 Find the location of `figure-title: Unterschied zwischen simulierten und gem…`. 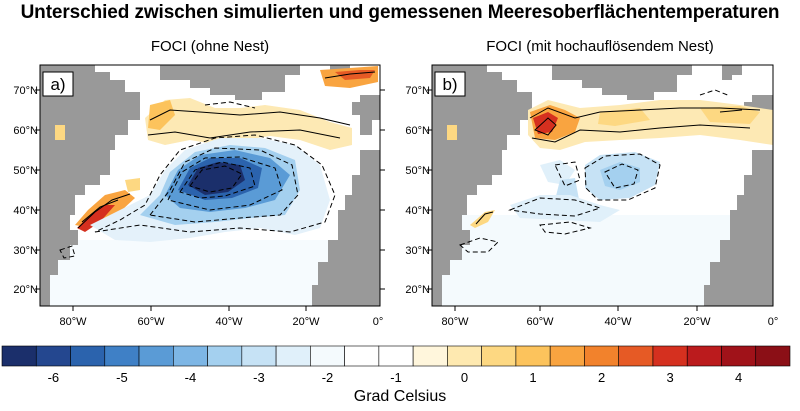

figure-title: Unterschied zwischen simulierten und gem… is located at coordinates (400, 12).